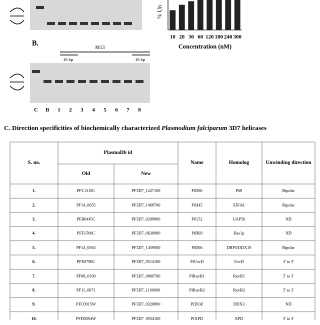 The height and width of the screenshot is (325, 320). Describe the element at coordinates (237, 37) in the screenshot. I see `x-tick-label: 300` at that location.